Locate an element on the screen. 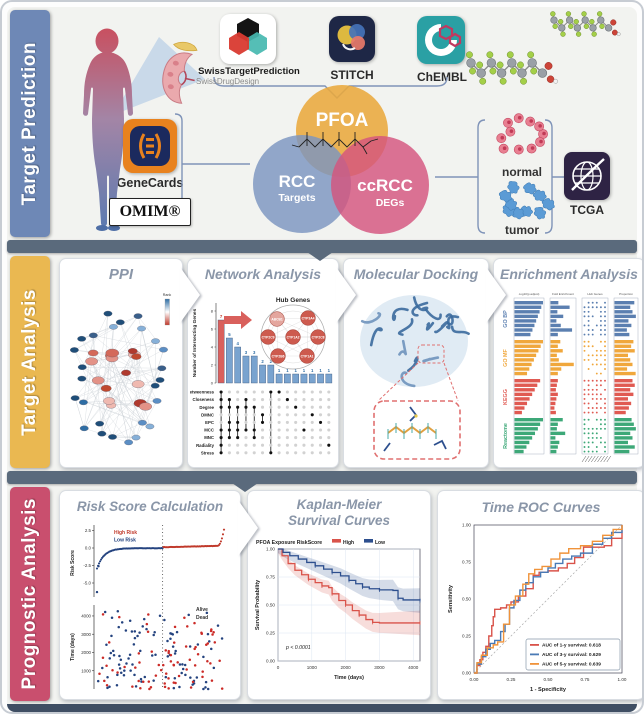 The width and height of the screenshot is (644, 714). section-label: Target Analysis is located at coordinates (29, 362).